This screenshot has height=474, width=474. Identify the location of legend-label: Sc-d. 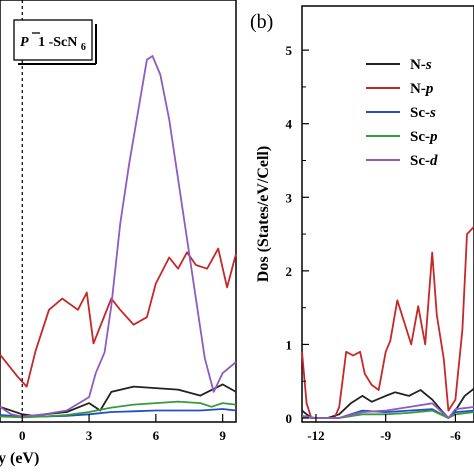
(424, 161).